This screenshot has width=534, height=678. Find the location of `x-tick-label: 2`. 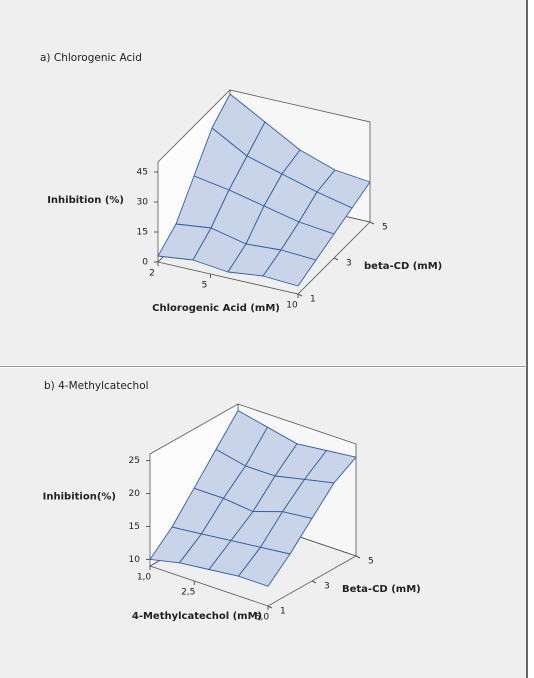

x-tick-label: 2 is located at coordinates (152, 274).